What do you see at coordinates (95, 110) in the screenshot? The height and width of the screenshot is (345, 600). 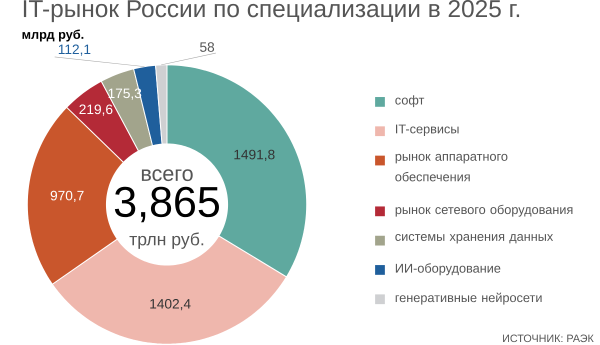 I see `data-label: 219,6` at bounding box center [95, 110].